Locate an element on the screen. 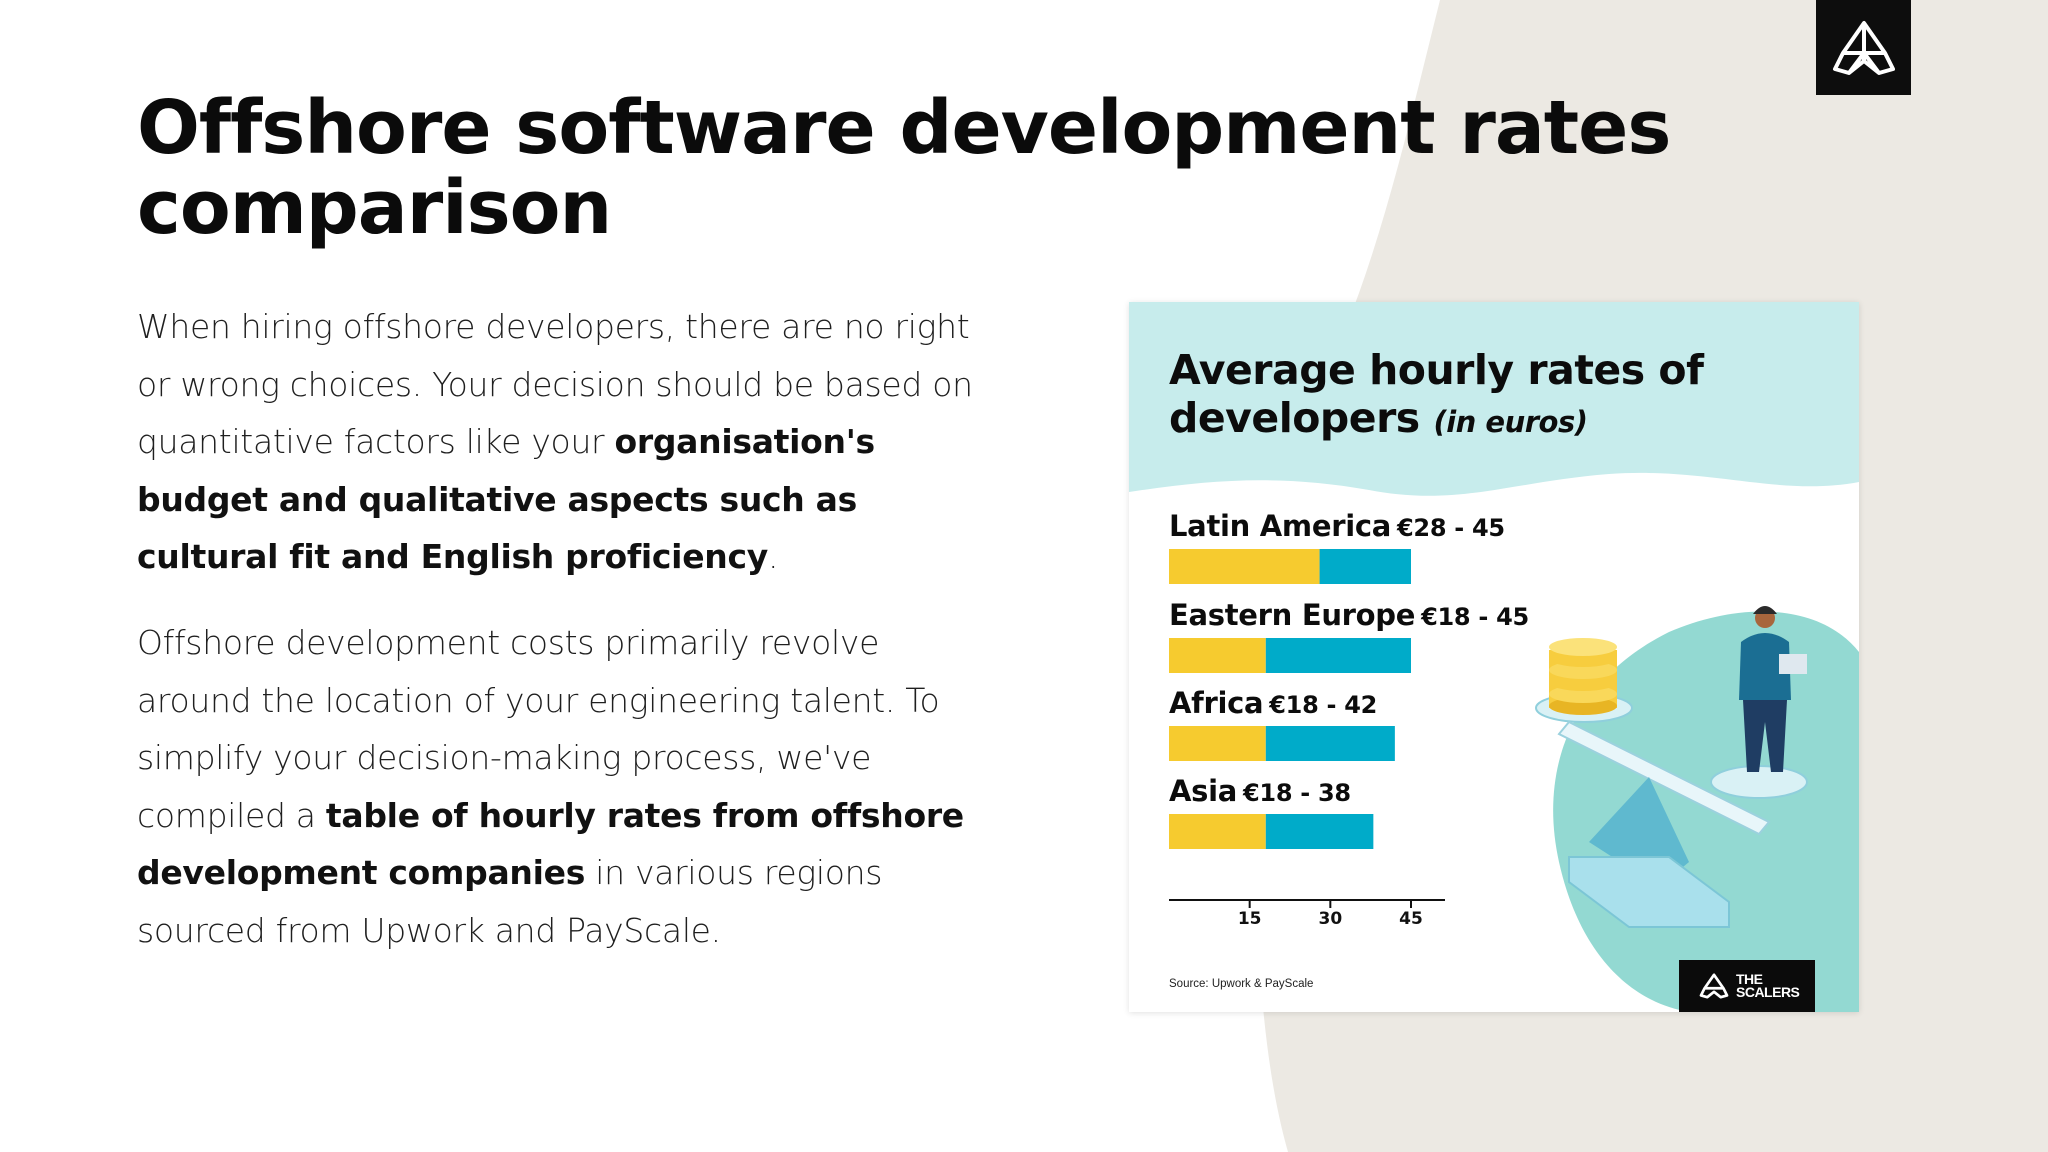  x-tick-label: 30 is located at coordinates (1330, 919).